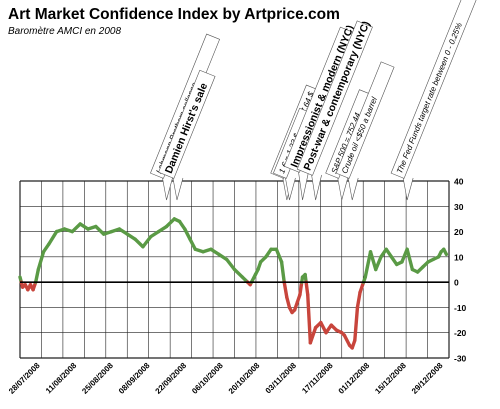 Image resolution: width=500 pixels, height=409 pixels. Describe the element at coordinates (281, 378) in the screenshot. I see `x-tick-label: 03/11/2008` at that location.